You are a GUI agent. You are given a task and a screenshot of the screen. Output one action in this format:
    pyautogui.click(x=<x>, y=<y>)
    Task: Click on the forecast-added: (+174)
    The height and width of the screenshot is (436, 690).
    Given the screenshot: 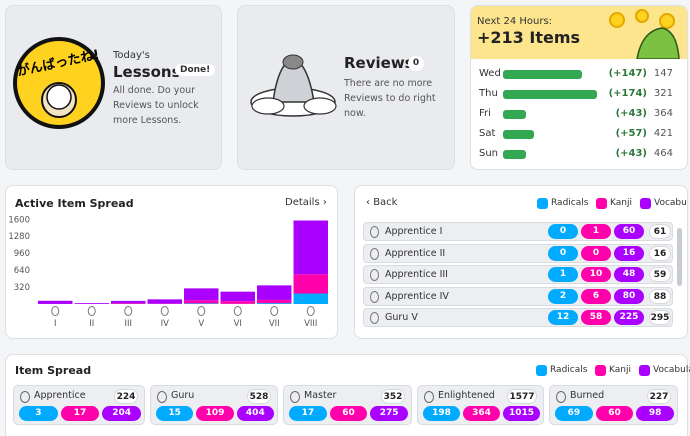 What is the action you would take?
    pyautogui.click(x=627, y=93)
    